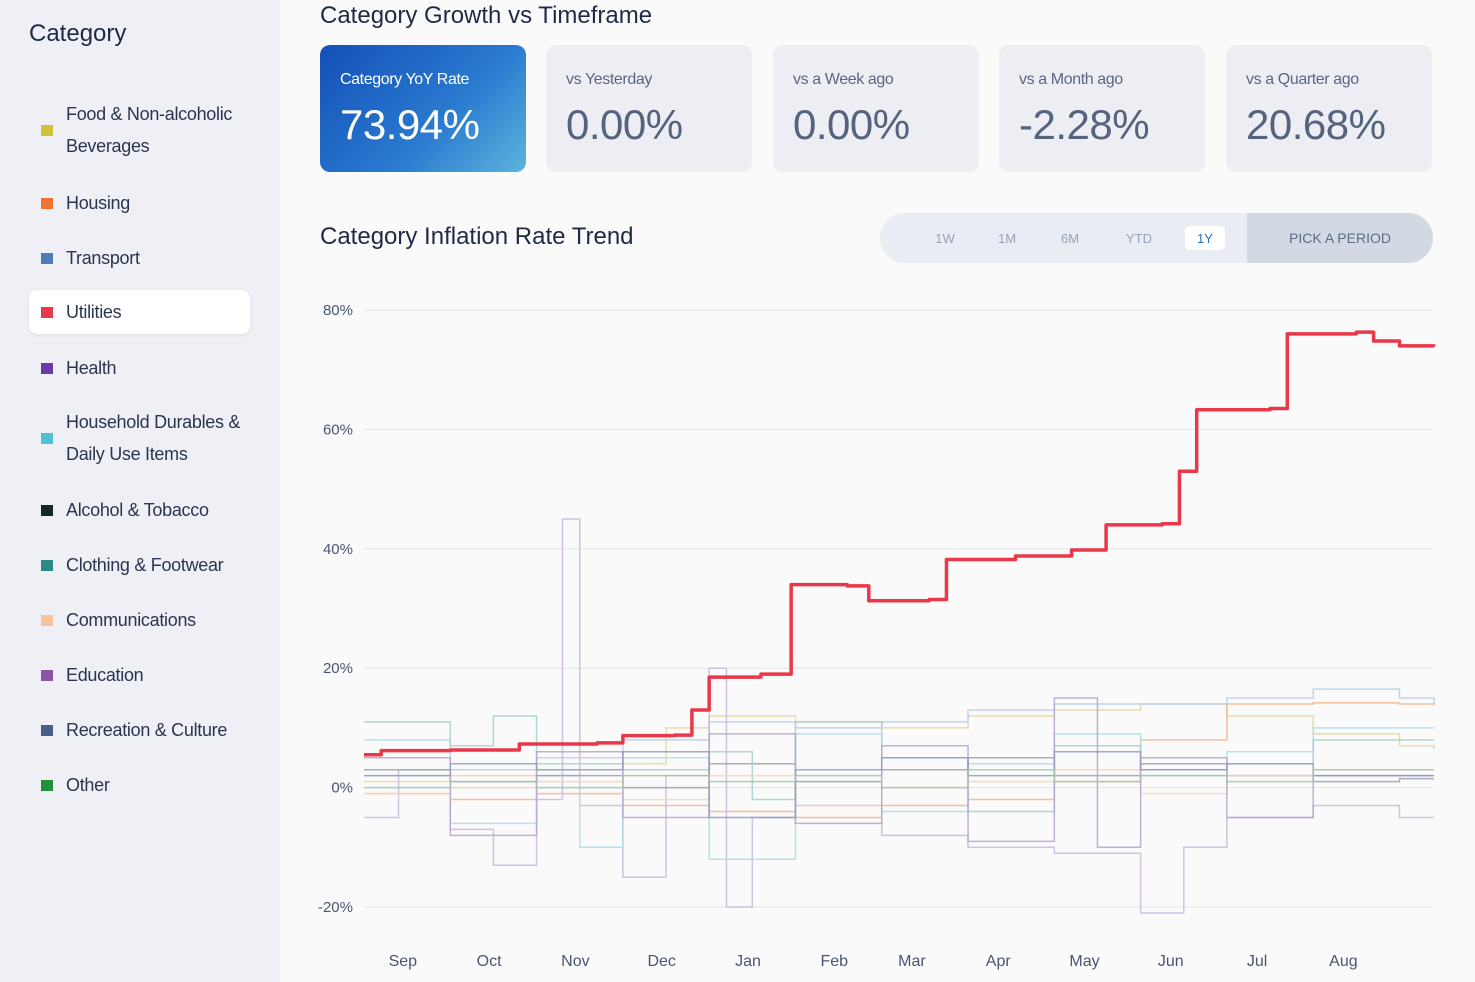  I want to click on card-label: vs a Week ago, so click(843, 79).